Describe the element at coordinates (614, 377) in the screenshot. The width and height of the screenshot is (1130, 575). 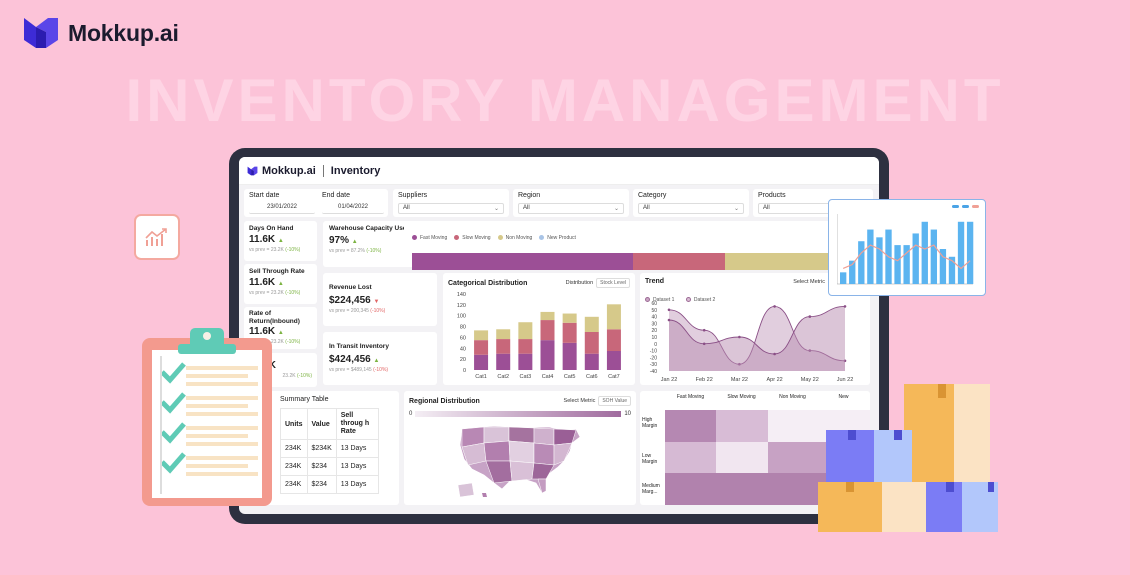
I see `x-tick-label: Cat7` at that location.